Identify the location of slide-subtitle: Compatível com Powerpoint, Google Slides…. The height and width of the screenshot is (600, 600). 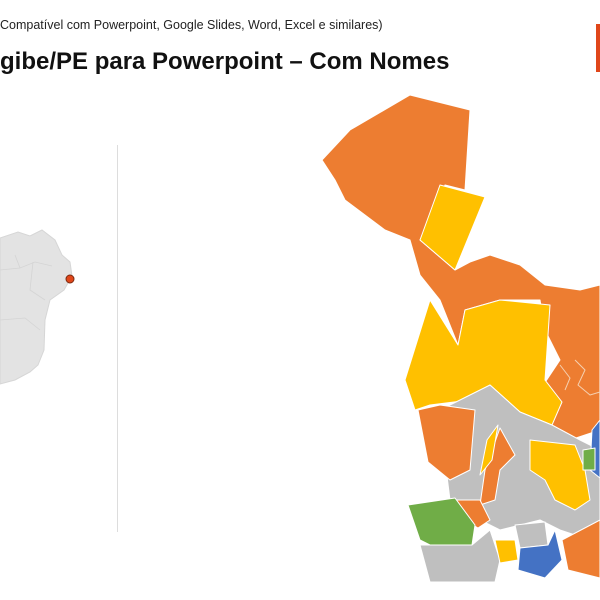
(191, 25).